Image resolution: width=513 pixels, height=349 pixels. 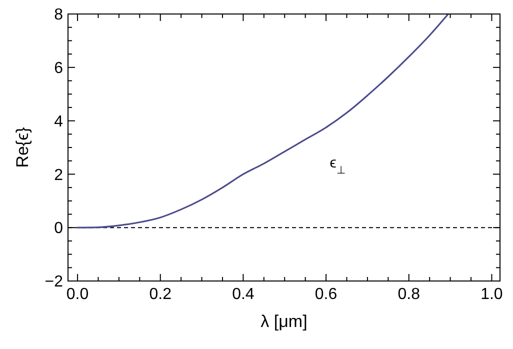 What do you see at coordinates (59, 229) in the screenshot?
I see `y-tick-label: 0` at bounding box center [59, 229].